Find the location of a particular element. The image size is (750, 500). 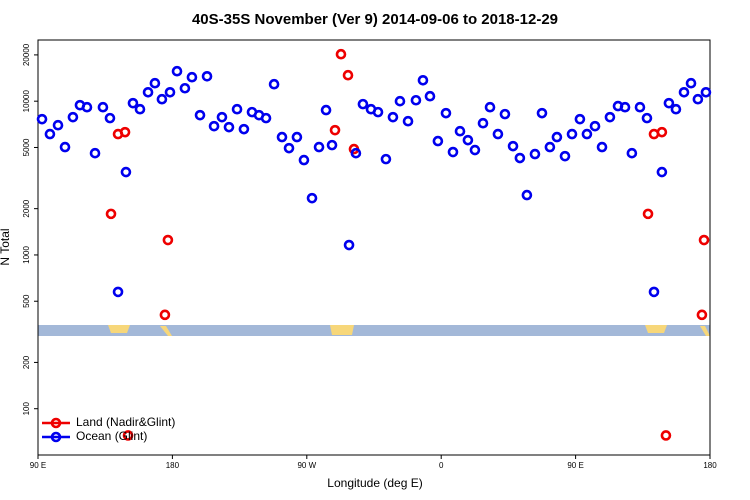

land-strip is located at coordinates (409, 330).